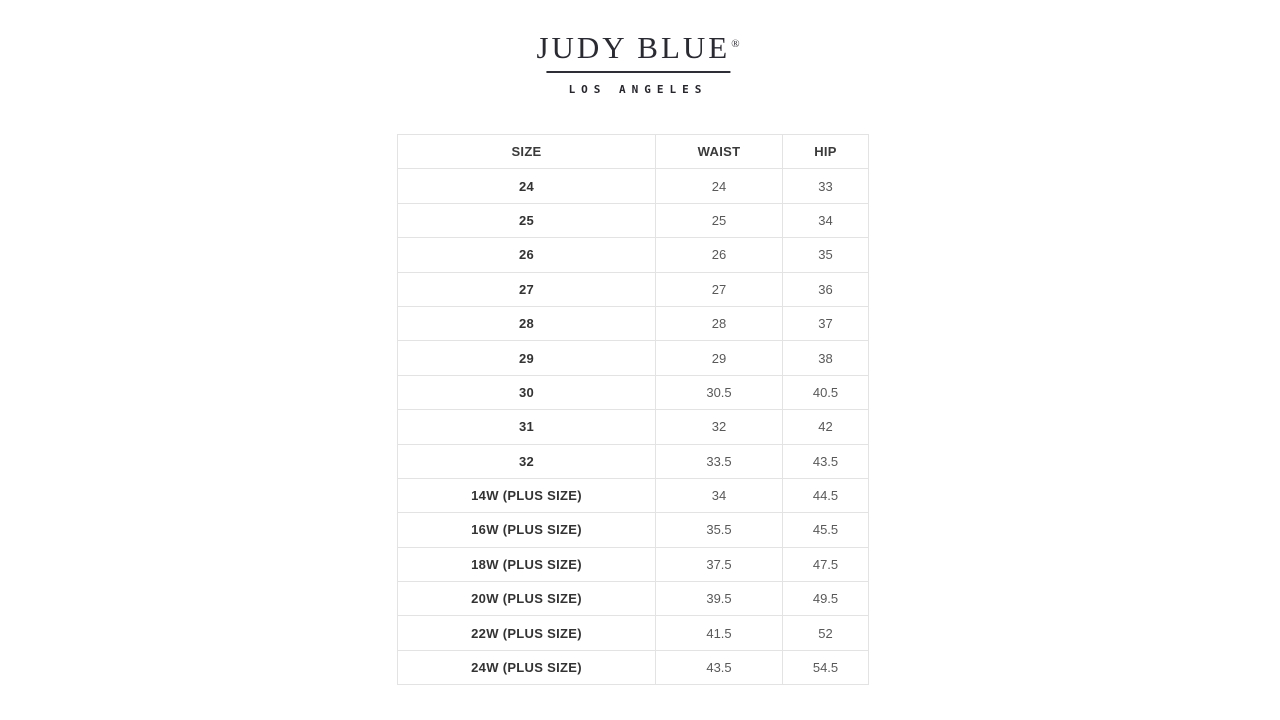  What do you see at coordinates (526, 461) in the screenshot?
I see `size-cell: 32` at bounding box center [526, 461].